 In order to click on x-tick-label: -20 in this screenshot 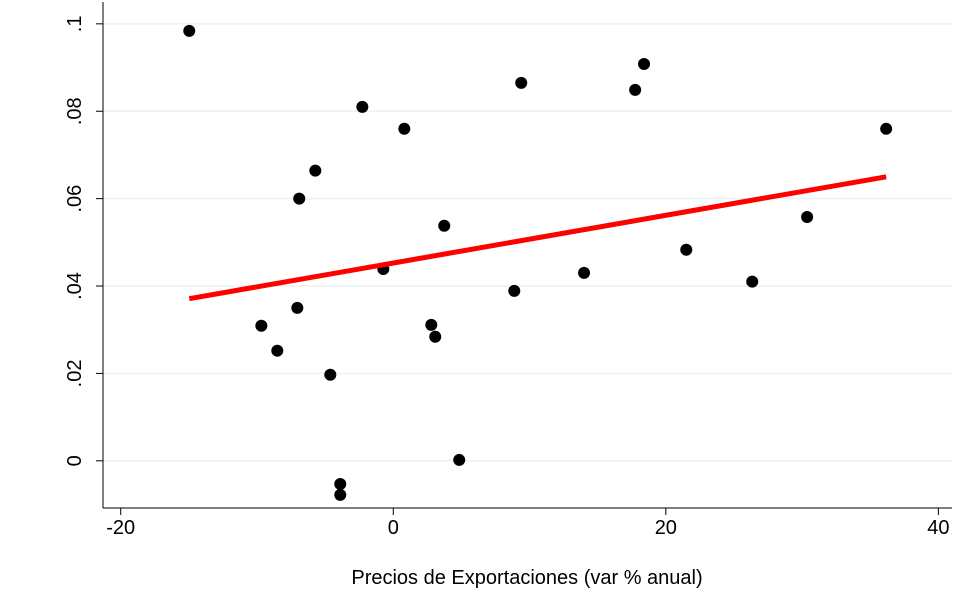, I will do `click(120, 528)`.